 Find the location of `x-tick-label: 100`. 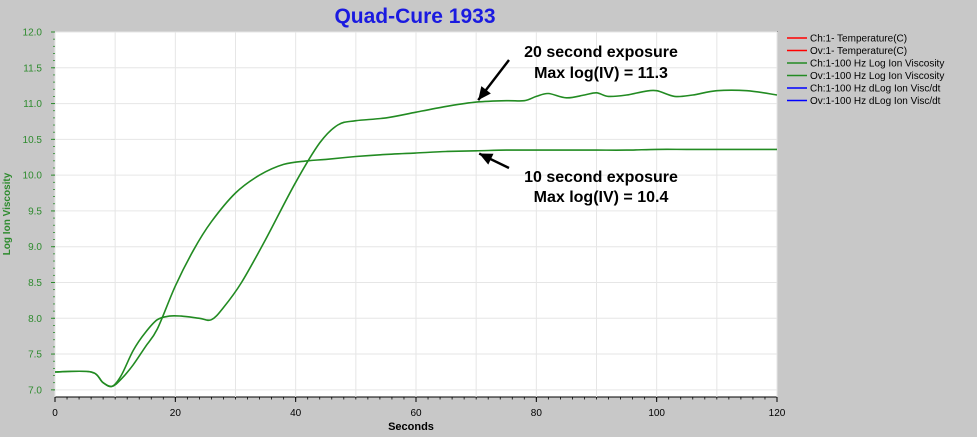

x-tick-label: 100 is located at coordinates (656, 413).